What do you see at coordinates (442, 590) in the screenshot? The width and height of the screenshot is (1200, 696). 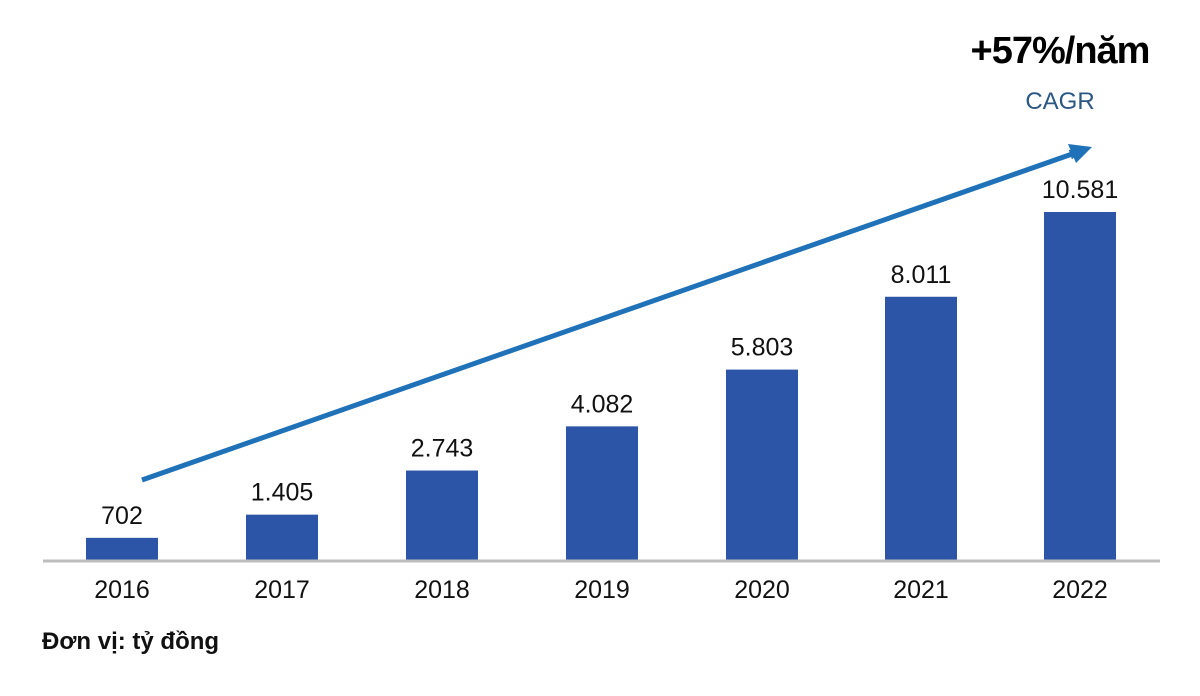 I see `x-tick-label-2018: 2018` at bounding box center [442, 590].